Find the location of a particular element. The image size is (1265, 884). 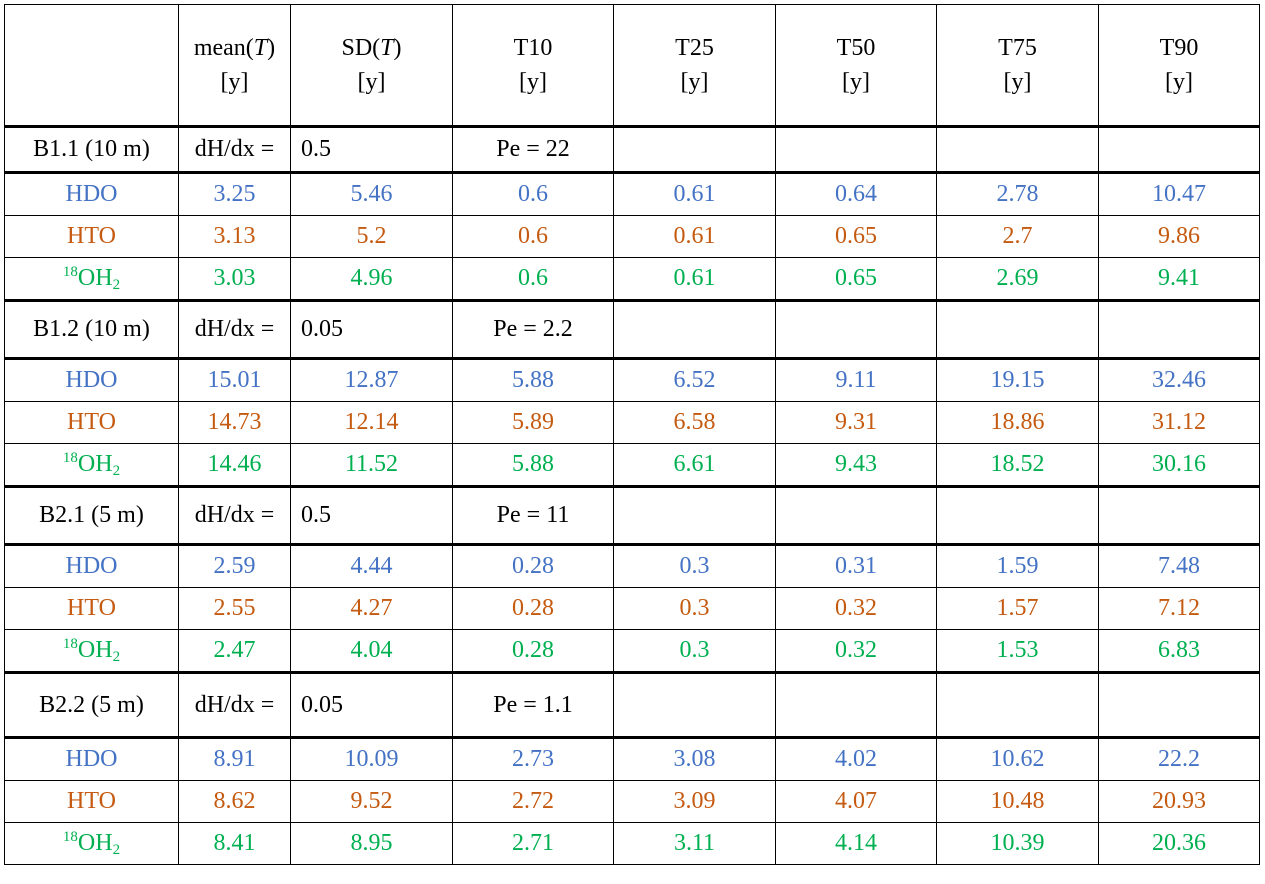

value-cell: 4.44 is located at coordinates (371, 565).